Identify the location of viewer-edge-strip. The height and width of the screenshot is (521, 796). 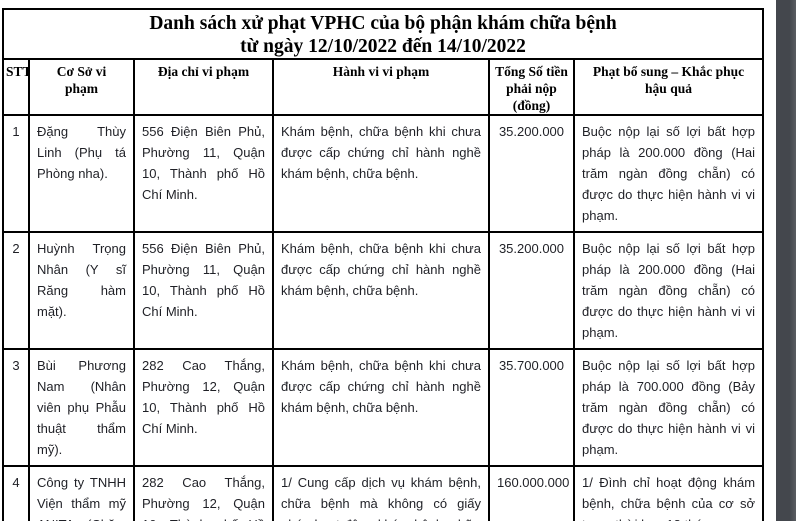
(786, 260).